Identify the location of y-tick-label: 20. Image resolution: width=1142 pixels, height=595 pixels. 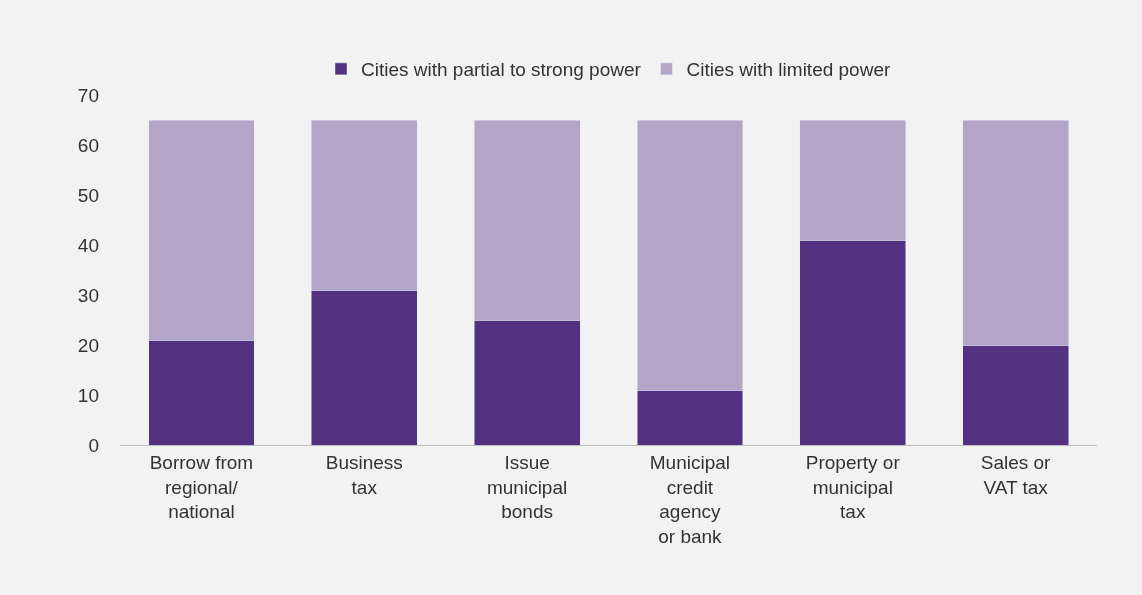
(88, 345).